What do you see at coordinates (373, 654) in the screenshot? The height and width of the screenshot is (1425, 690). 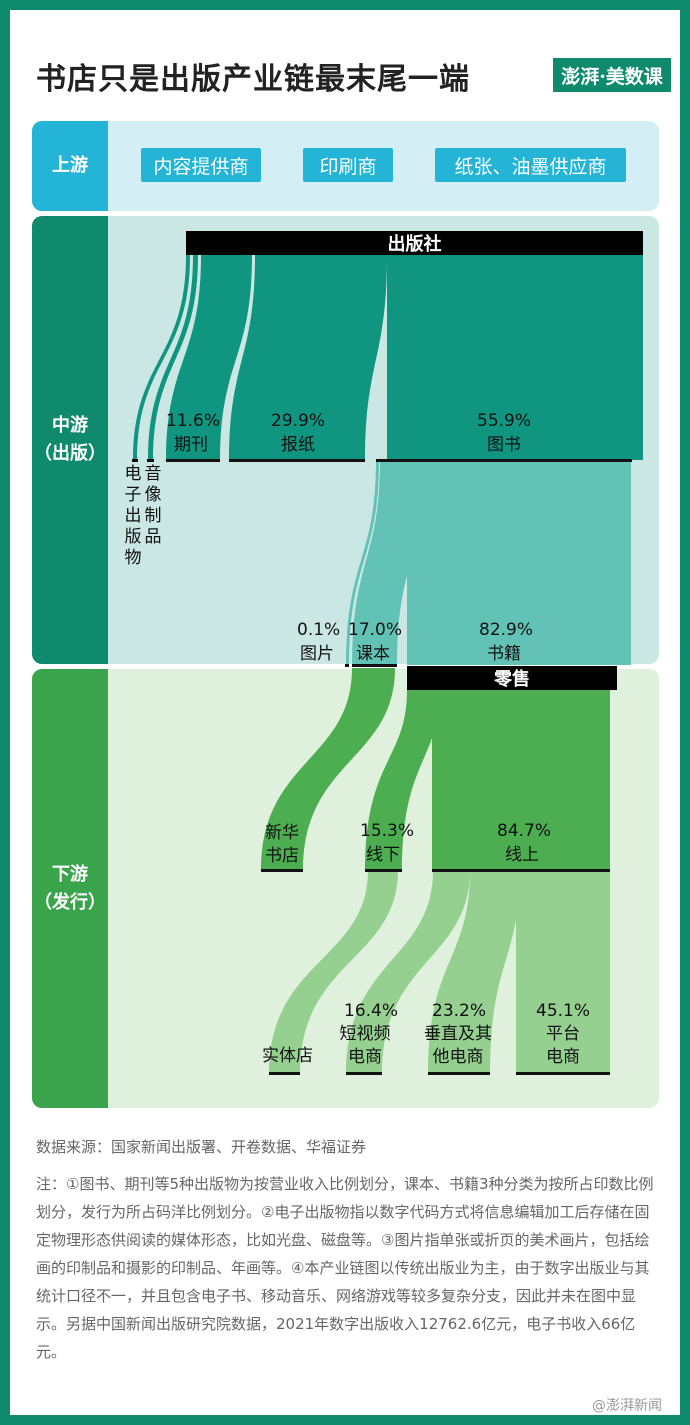 I see `label-textbooks: 课本` at bounding box center [373, 654].